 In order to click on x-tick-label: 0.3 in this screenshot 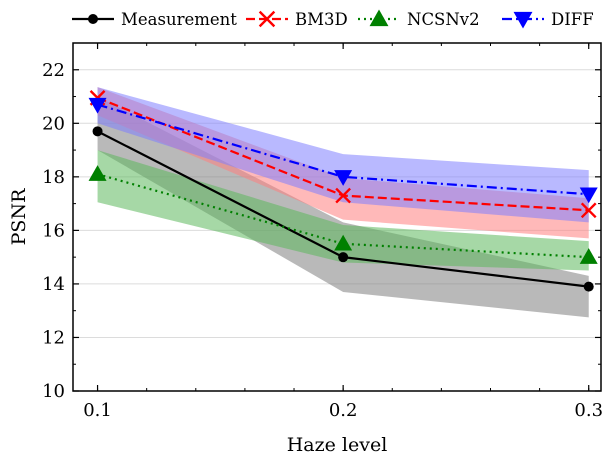, I will do `click(588, 410)`.